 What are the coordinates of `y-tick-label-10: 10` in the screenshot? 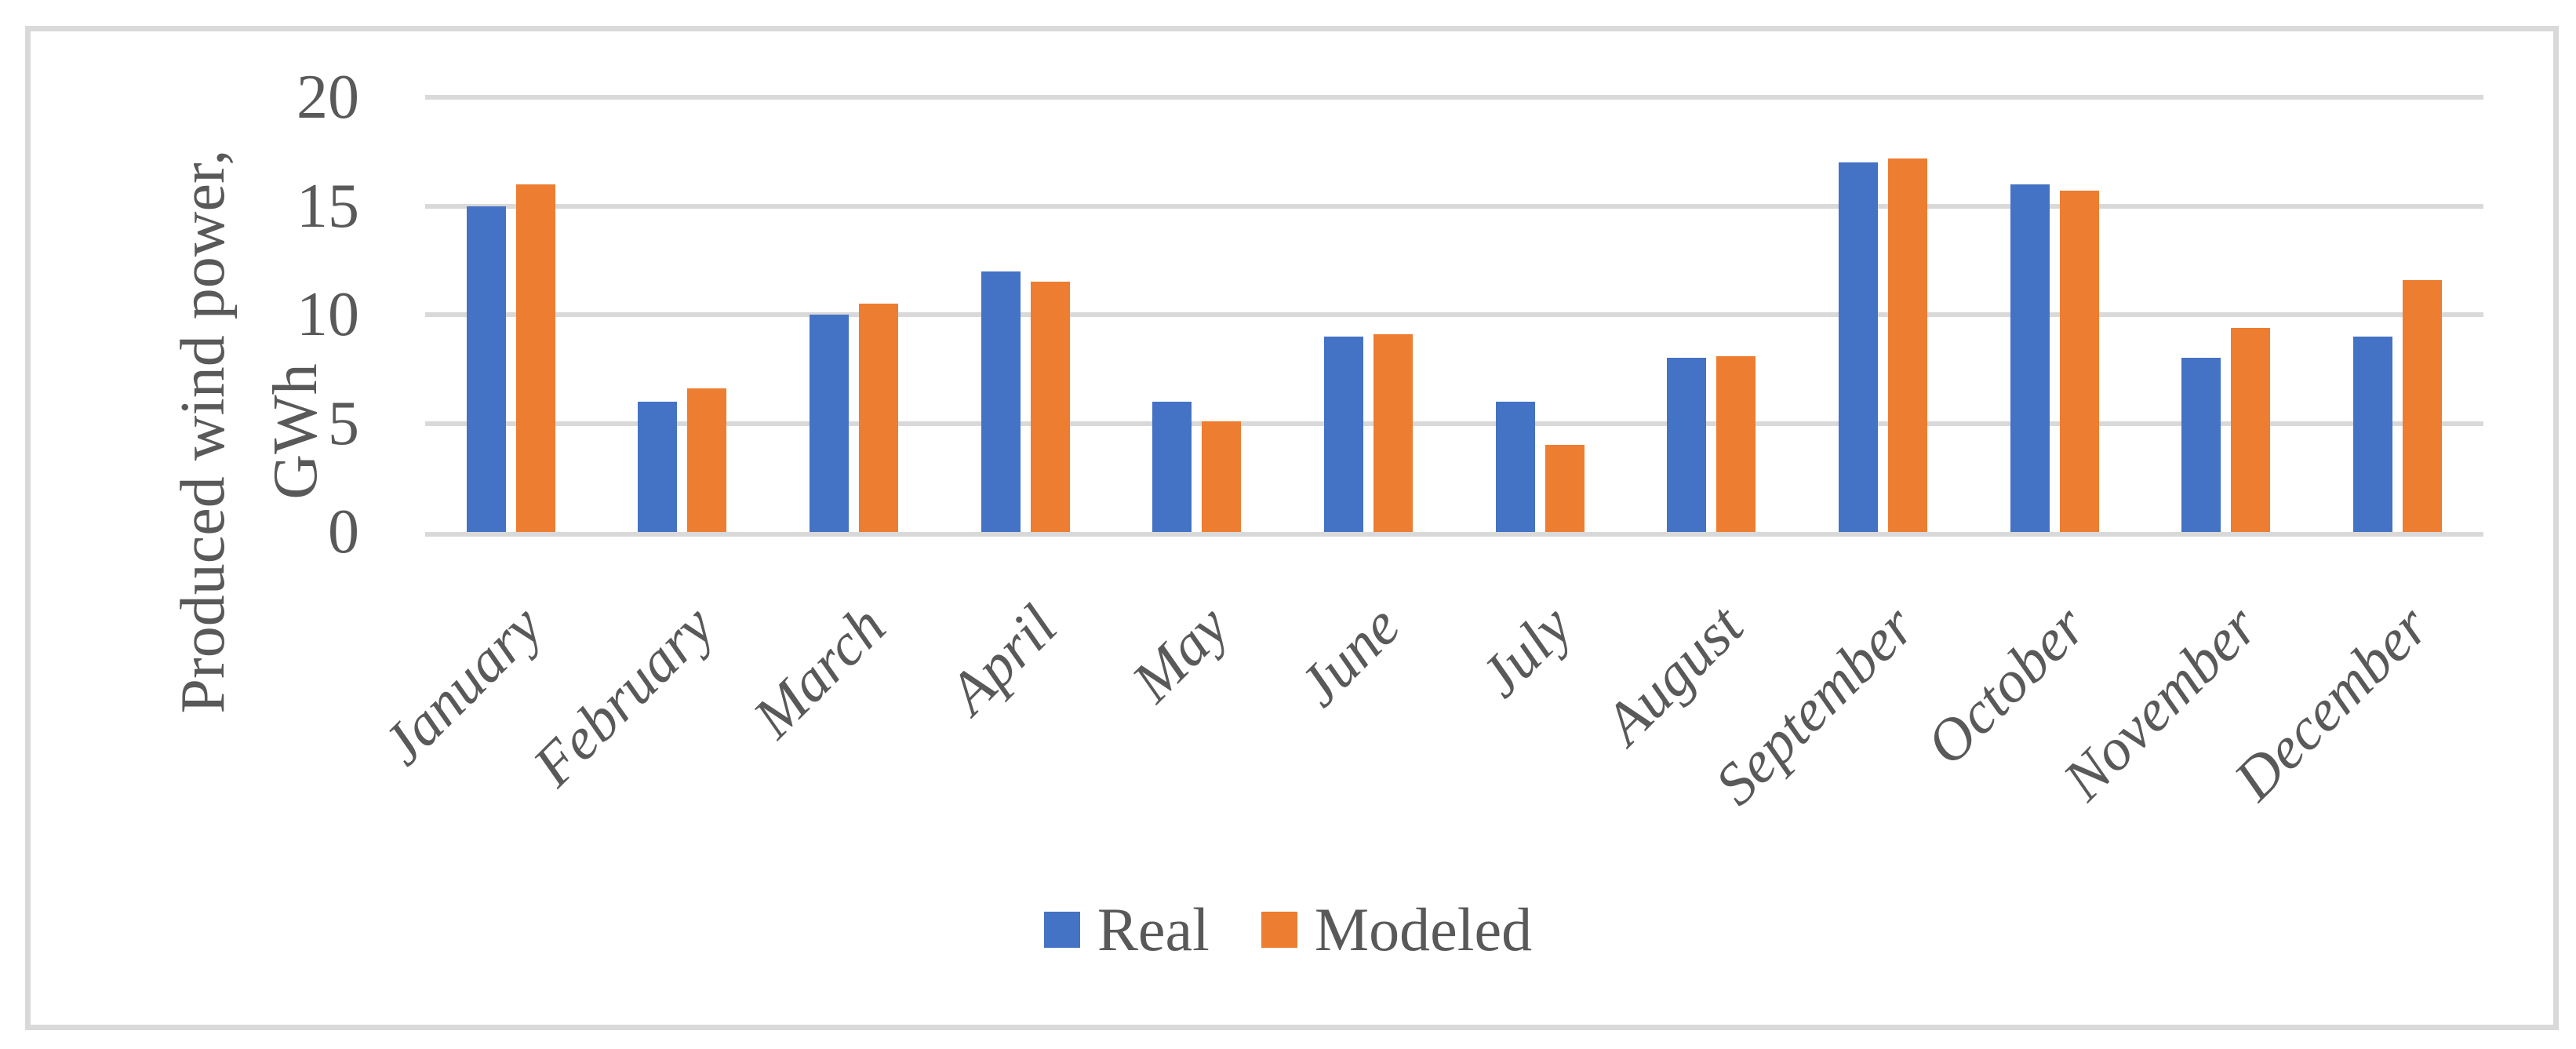 It's located at (328, 314).